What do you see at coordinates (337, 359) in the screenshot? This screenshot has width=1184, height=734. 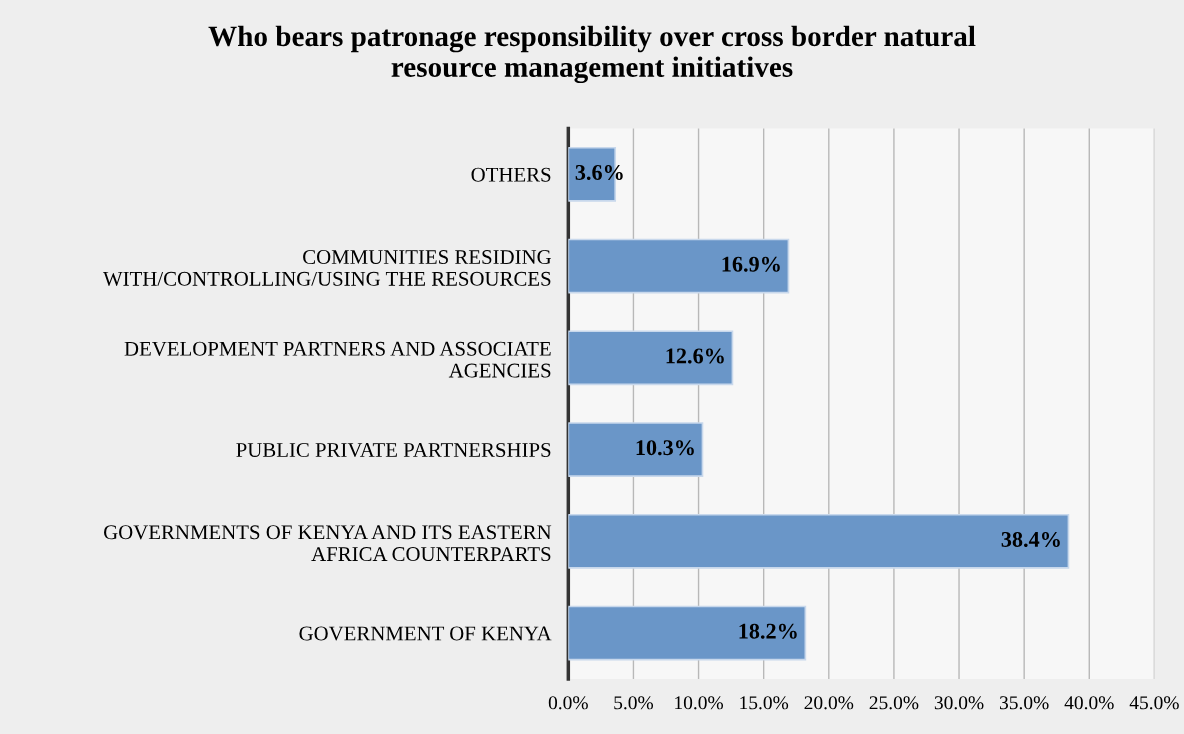 I see `y-tick-label: DEVELOPMENT PARTNERS AND ASSOCIATE AGENCIES` at bounding box center [337, 359].